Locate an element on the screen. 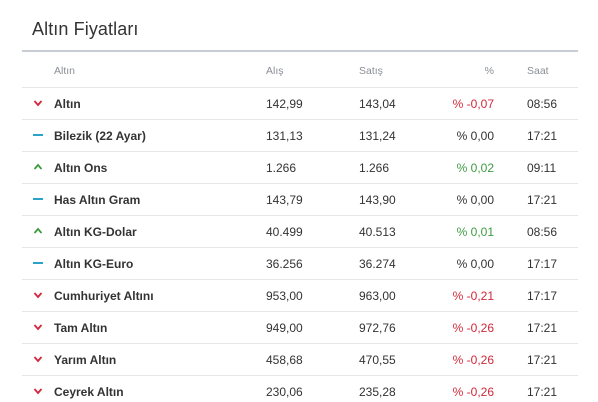  row-buy-price: 36.256 is located at coordinates (284, 264).